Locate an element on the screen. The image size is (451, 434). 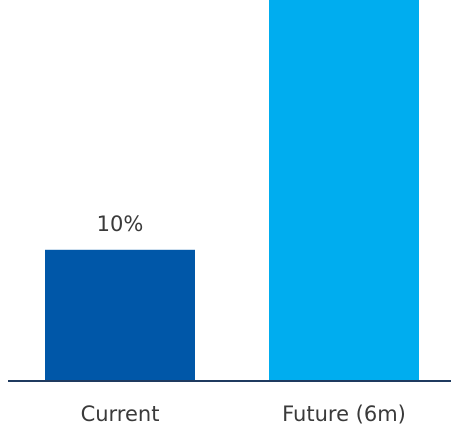
x-tick-label-current: Current is located at coordinates (120, 414).